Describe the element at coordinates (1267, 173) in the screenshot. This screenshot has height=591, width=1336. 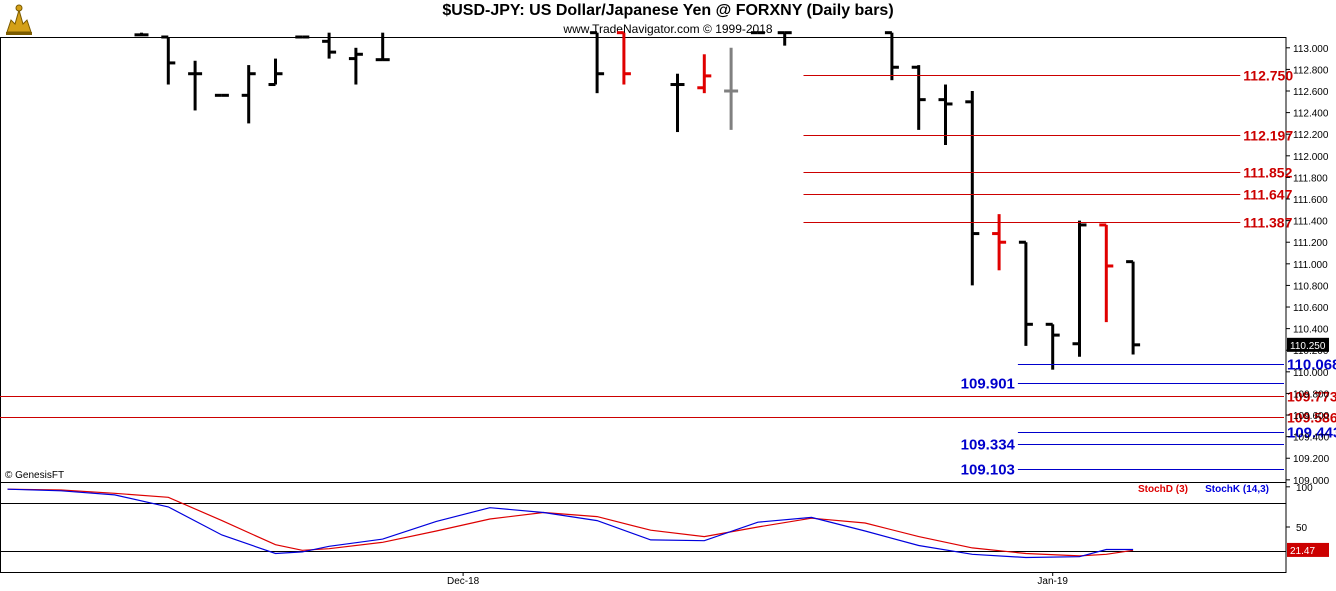
I see `level-label: 111.852` at that location.